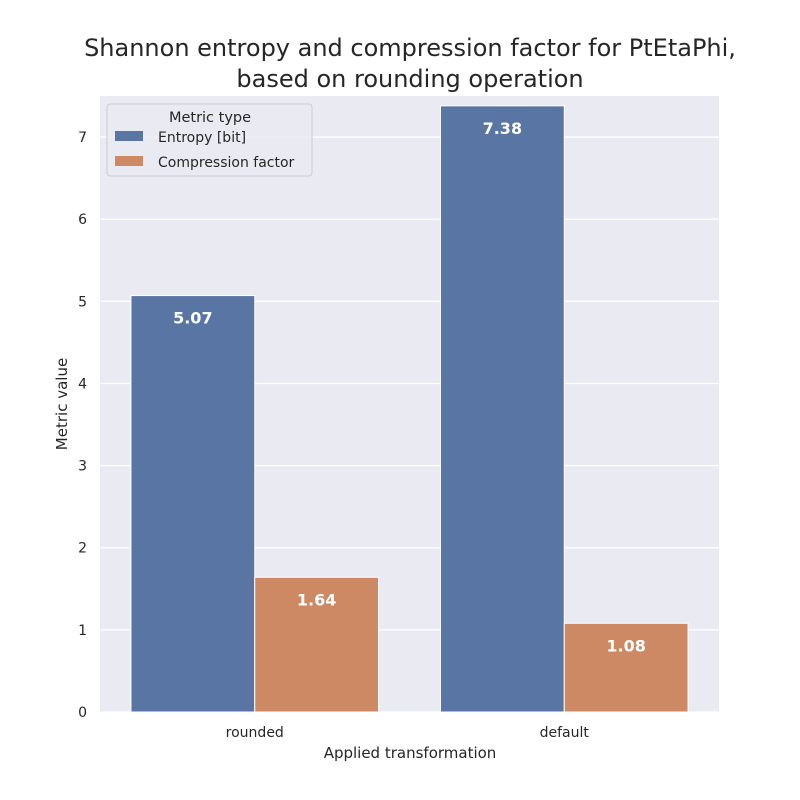 This screenshot has height=800, width=800. What do you see at coordinates (408, 733) in the screenshot?
I see `x-tick-labels: rounded default` at bounding box center [408, 733].